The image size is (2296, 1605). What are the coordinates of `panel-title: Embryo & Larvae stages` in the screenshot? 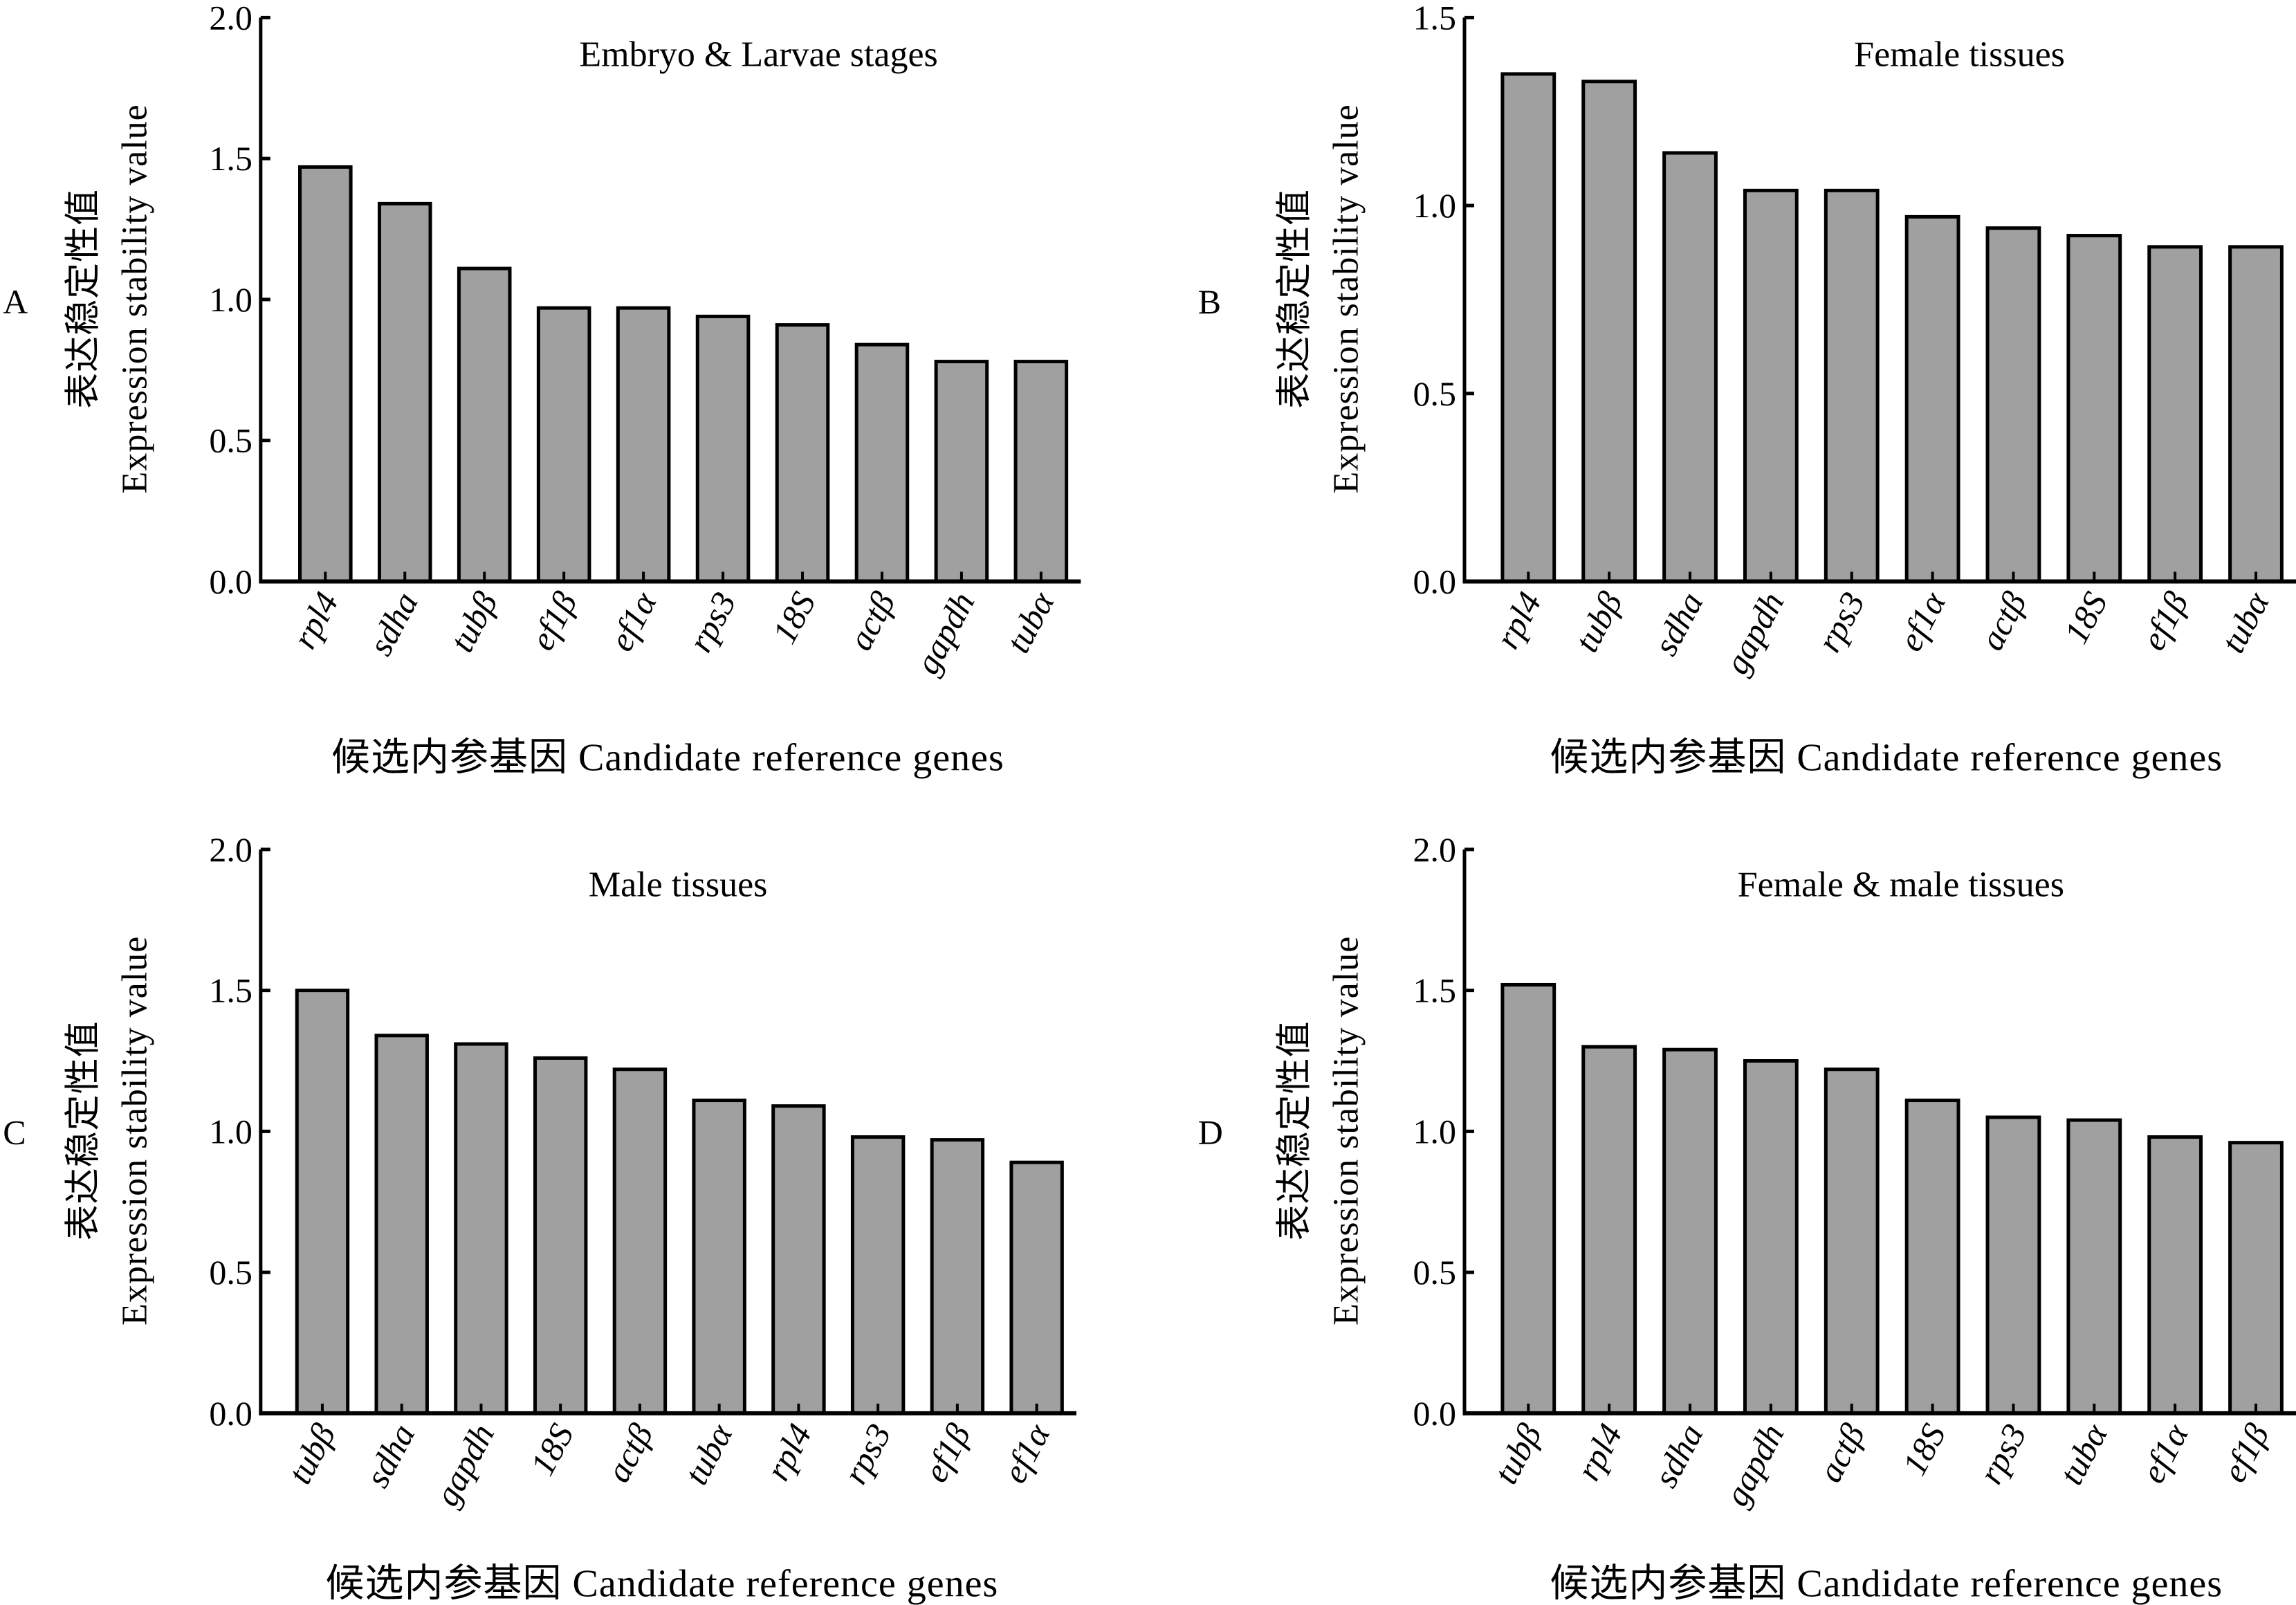 It's located at (758, 54).